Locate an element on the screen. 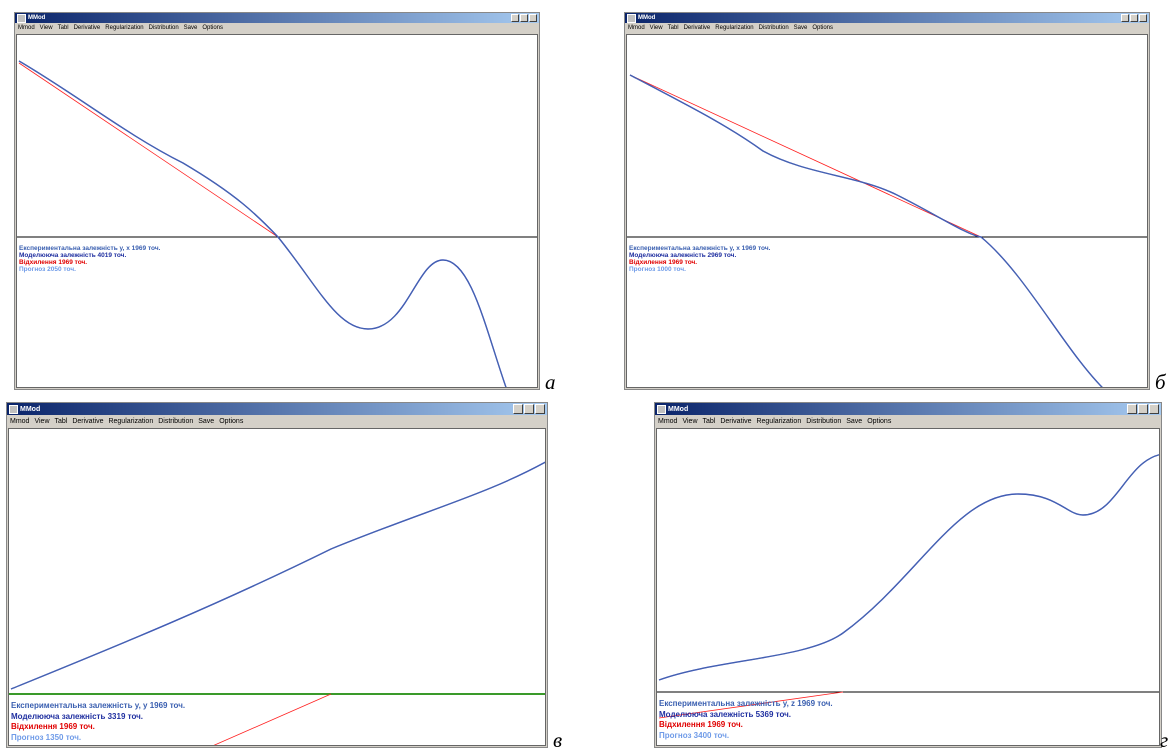 The width and height of the screenshot is (1170, 753). window-buttons is located at coordinates (1134, 18).